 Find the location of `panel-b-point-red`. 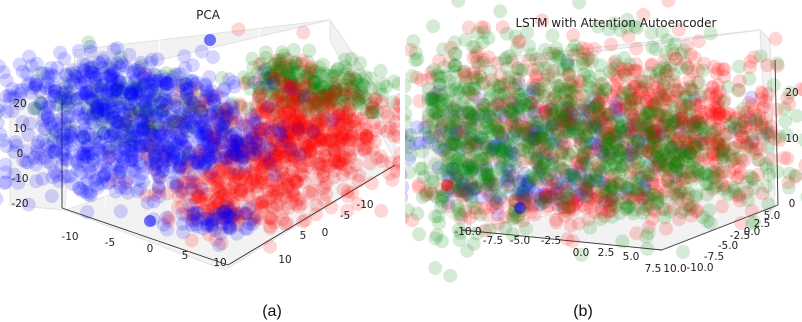

panel-b-point-red is located at coordinates (764, 106).